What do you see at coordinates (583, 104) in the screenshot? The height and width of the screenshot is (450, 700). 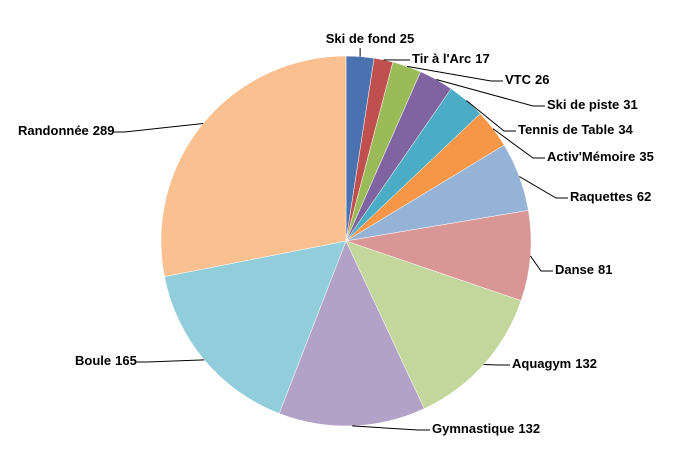 I see `label-category: Ski de piste` at bounding box center [583, 104].